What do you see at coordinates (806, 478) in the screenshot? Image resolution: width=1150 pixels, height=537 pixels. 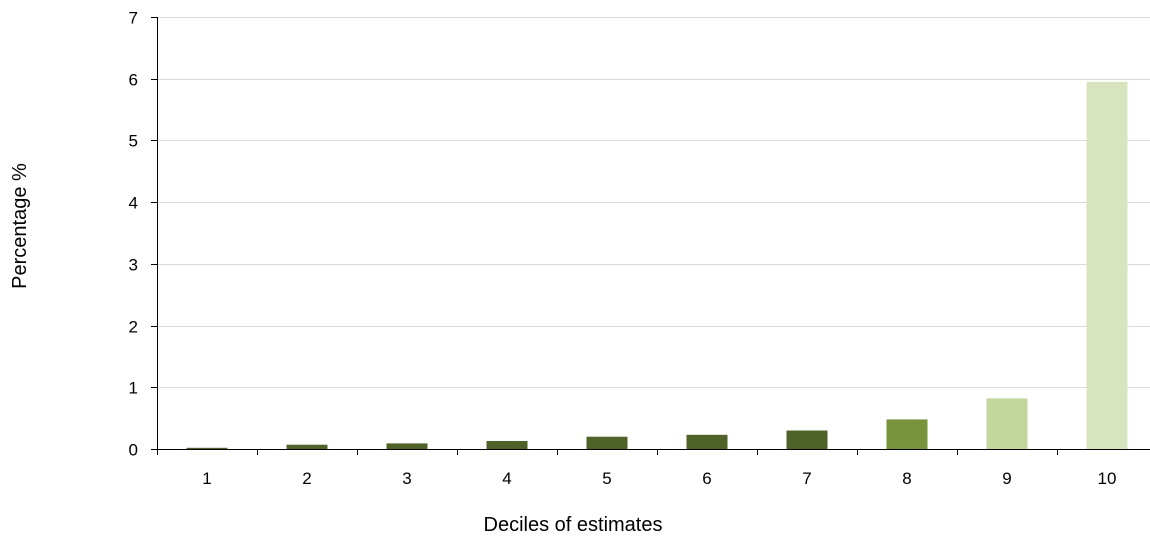 I see `x-tick-label-7: 7` at bounding box center [806, 478].